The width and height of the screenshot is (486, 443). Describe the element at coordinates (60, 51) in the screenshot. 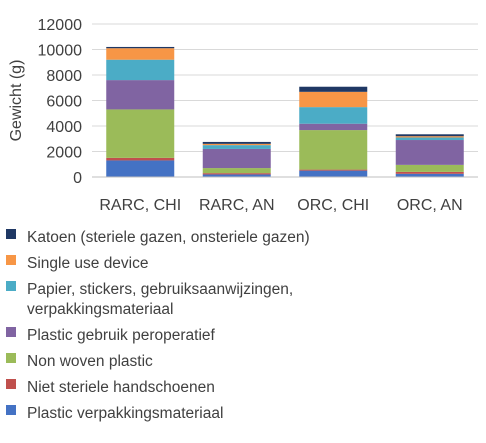

I see `y-tick-label: 10000` at that location.